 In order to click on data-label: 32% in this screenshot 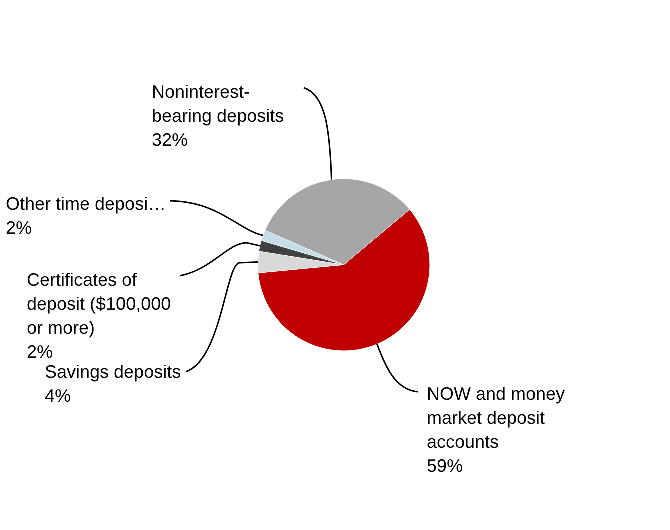, I will do `click(170, 140)`.